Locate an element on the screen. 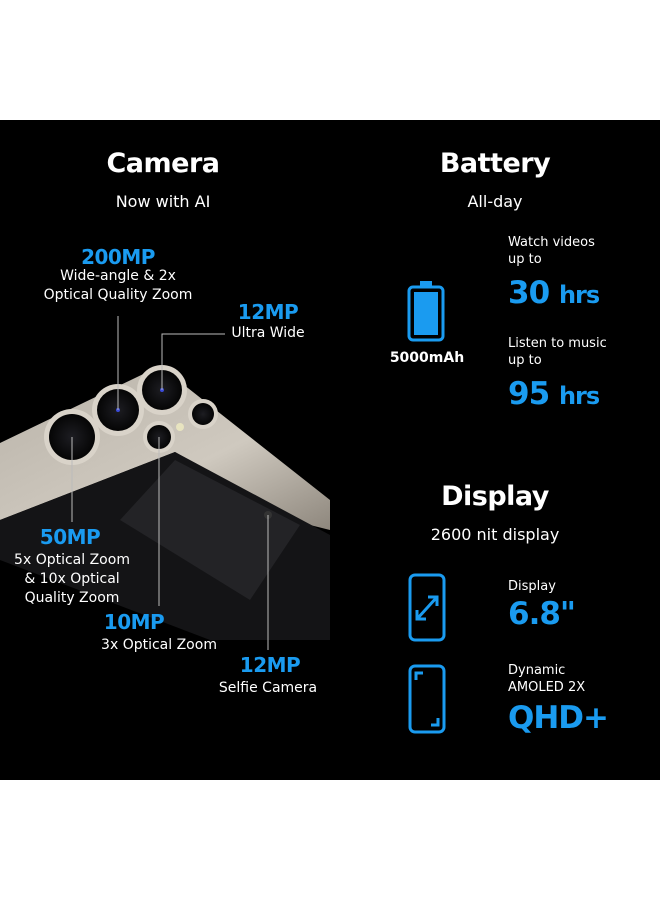 The height and width of the screenshot is (900, 660). battery-capacity: 5000mAh is located at coordinates (427, 358).